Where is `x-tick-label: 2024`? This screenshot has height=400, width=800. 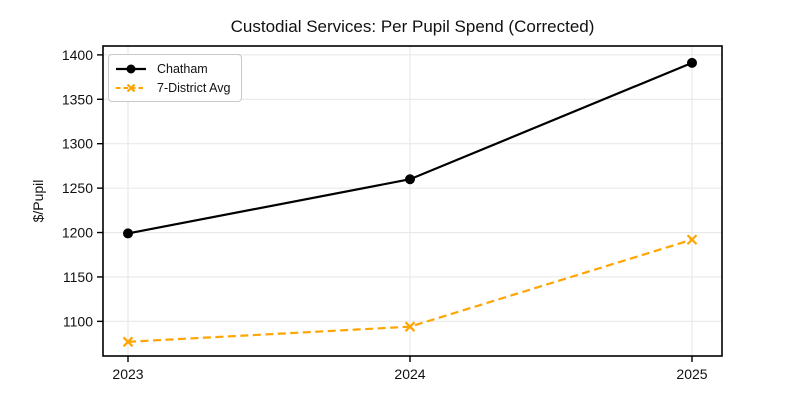
x-tick-label: 2024 is located at coordinates (409, 374).